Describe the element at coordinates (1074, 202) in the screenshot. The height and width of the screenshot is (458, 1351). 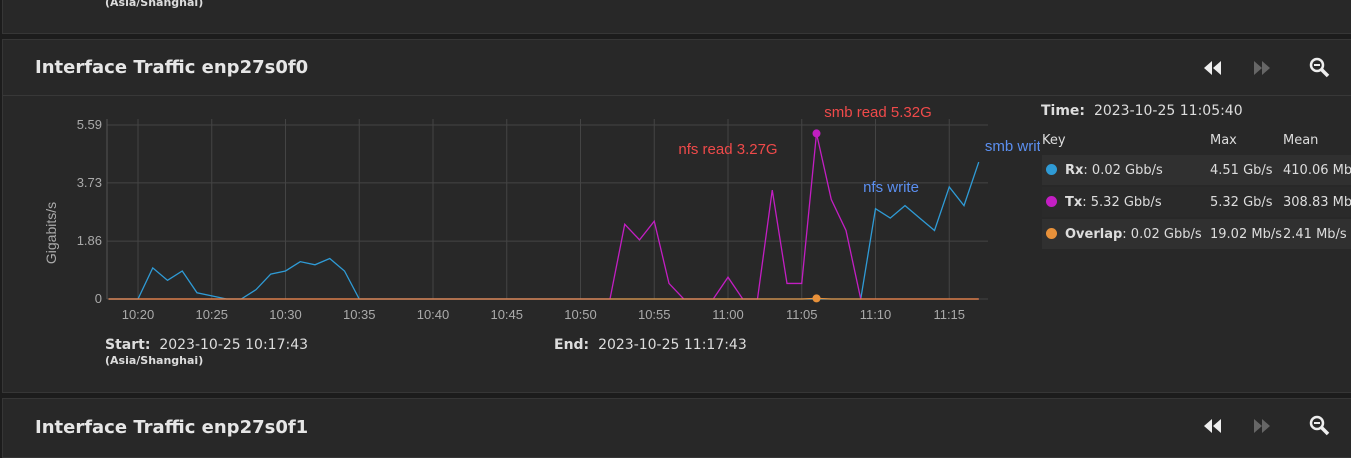
I see `legend-name: Tx` at that location.